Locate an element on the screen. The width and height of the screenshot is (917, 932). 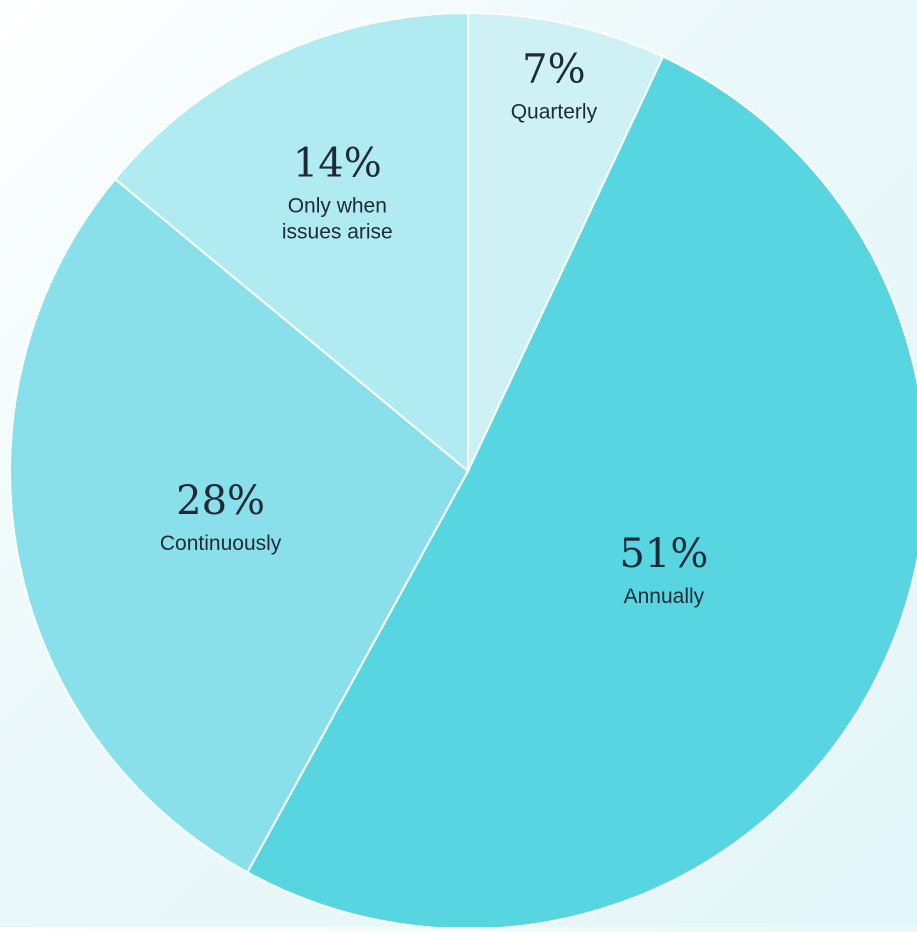
slice-category-label: issues arise is located at coordinates (337, 231).